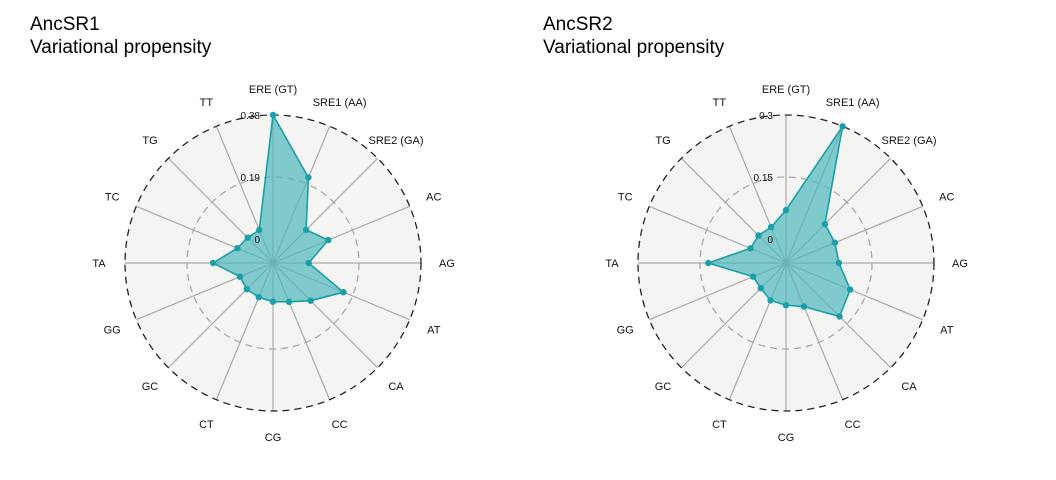  I want to click on chart-title: AncSR1, so click(65, 24).